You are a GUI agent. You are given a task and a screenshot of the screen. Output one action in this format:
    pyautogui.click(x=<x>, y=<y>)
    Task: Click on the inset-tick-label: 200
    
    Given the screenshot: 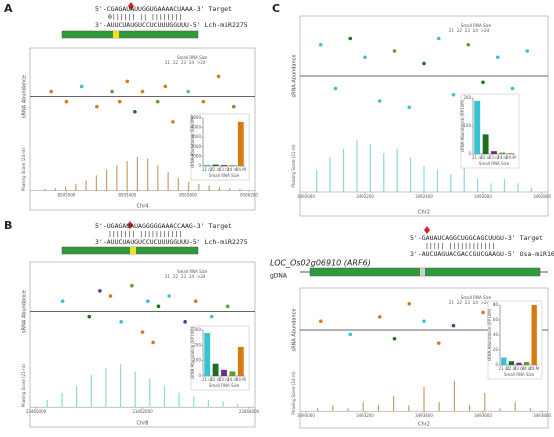 What is the action you would take?
    pyautogui.click(x=467, y=97)
    